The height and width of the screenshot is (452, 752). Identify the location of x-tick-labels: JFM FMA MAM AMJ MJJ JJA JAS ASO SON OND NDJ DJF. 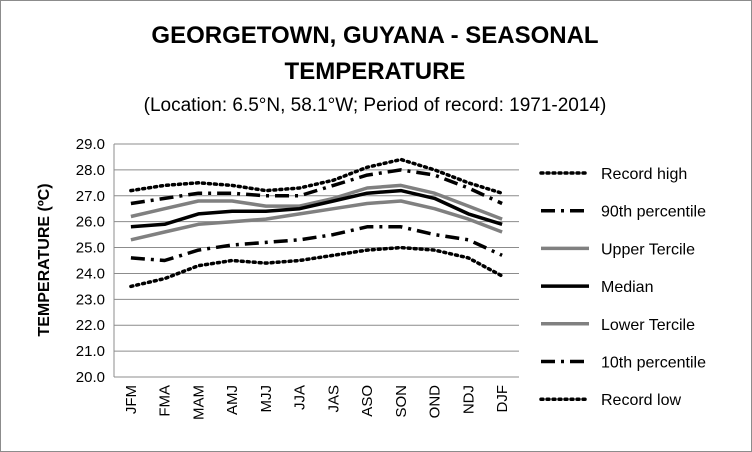
(317, 402).